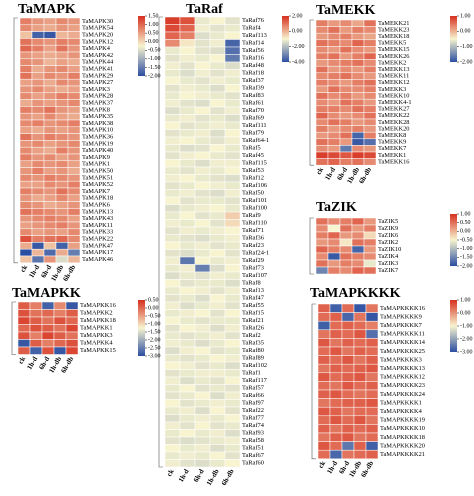 The image size is (474, 496). What do you see at coordinates (297, 16) in the screenshot?
I see `colorbar-label: 2.00` at bounding box center [297, 16].